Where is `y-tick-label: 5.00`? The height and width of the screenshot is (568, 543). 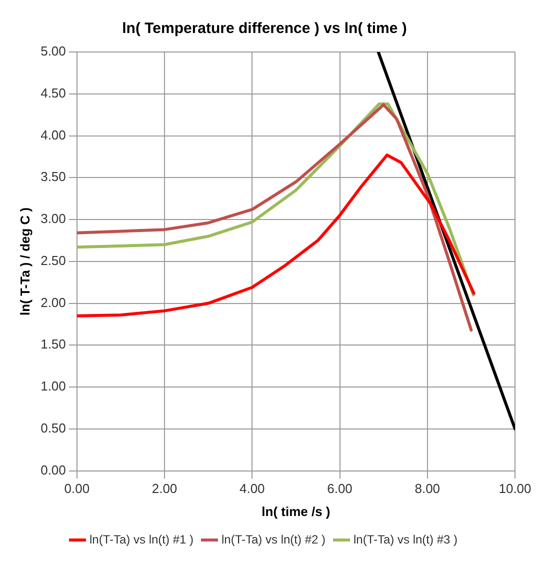 y-tick-label: 5.00 is located at coordinates (53, 51).